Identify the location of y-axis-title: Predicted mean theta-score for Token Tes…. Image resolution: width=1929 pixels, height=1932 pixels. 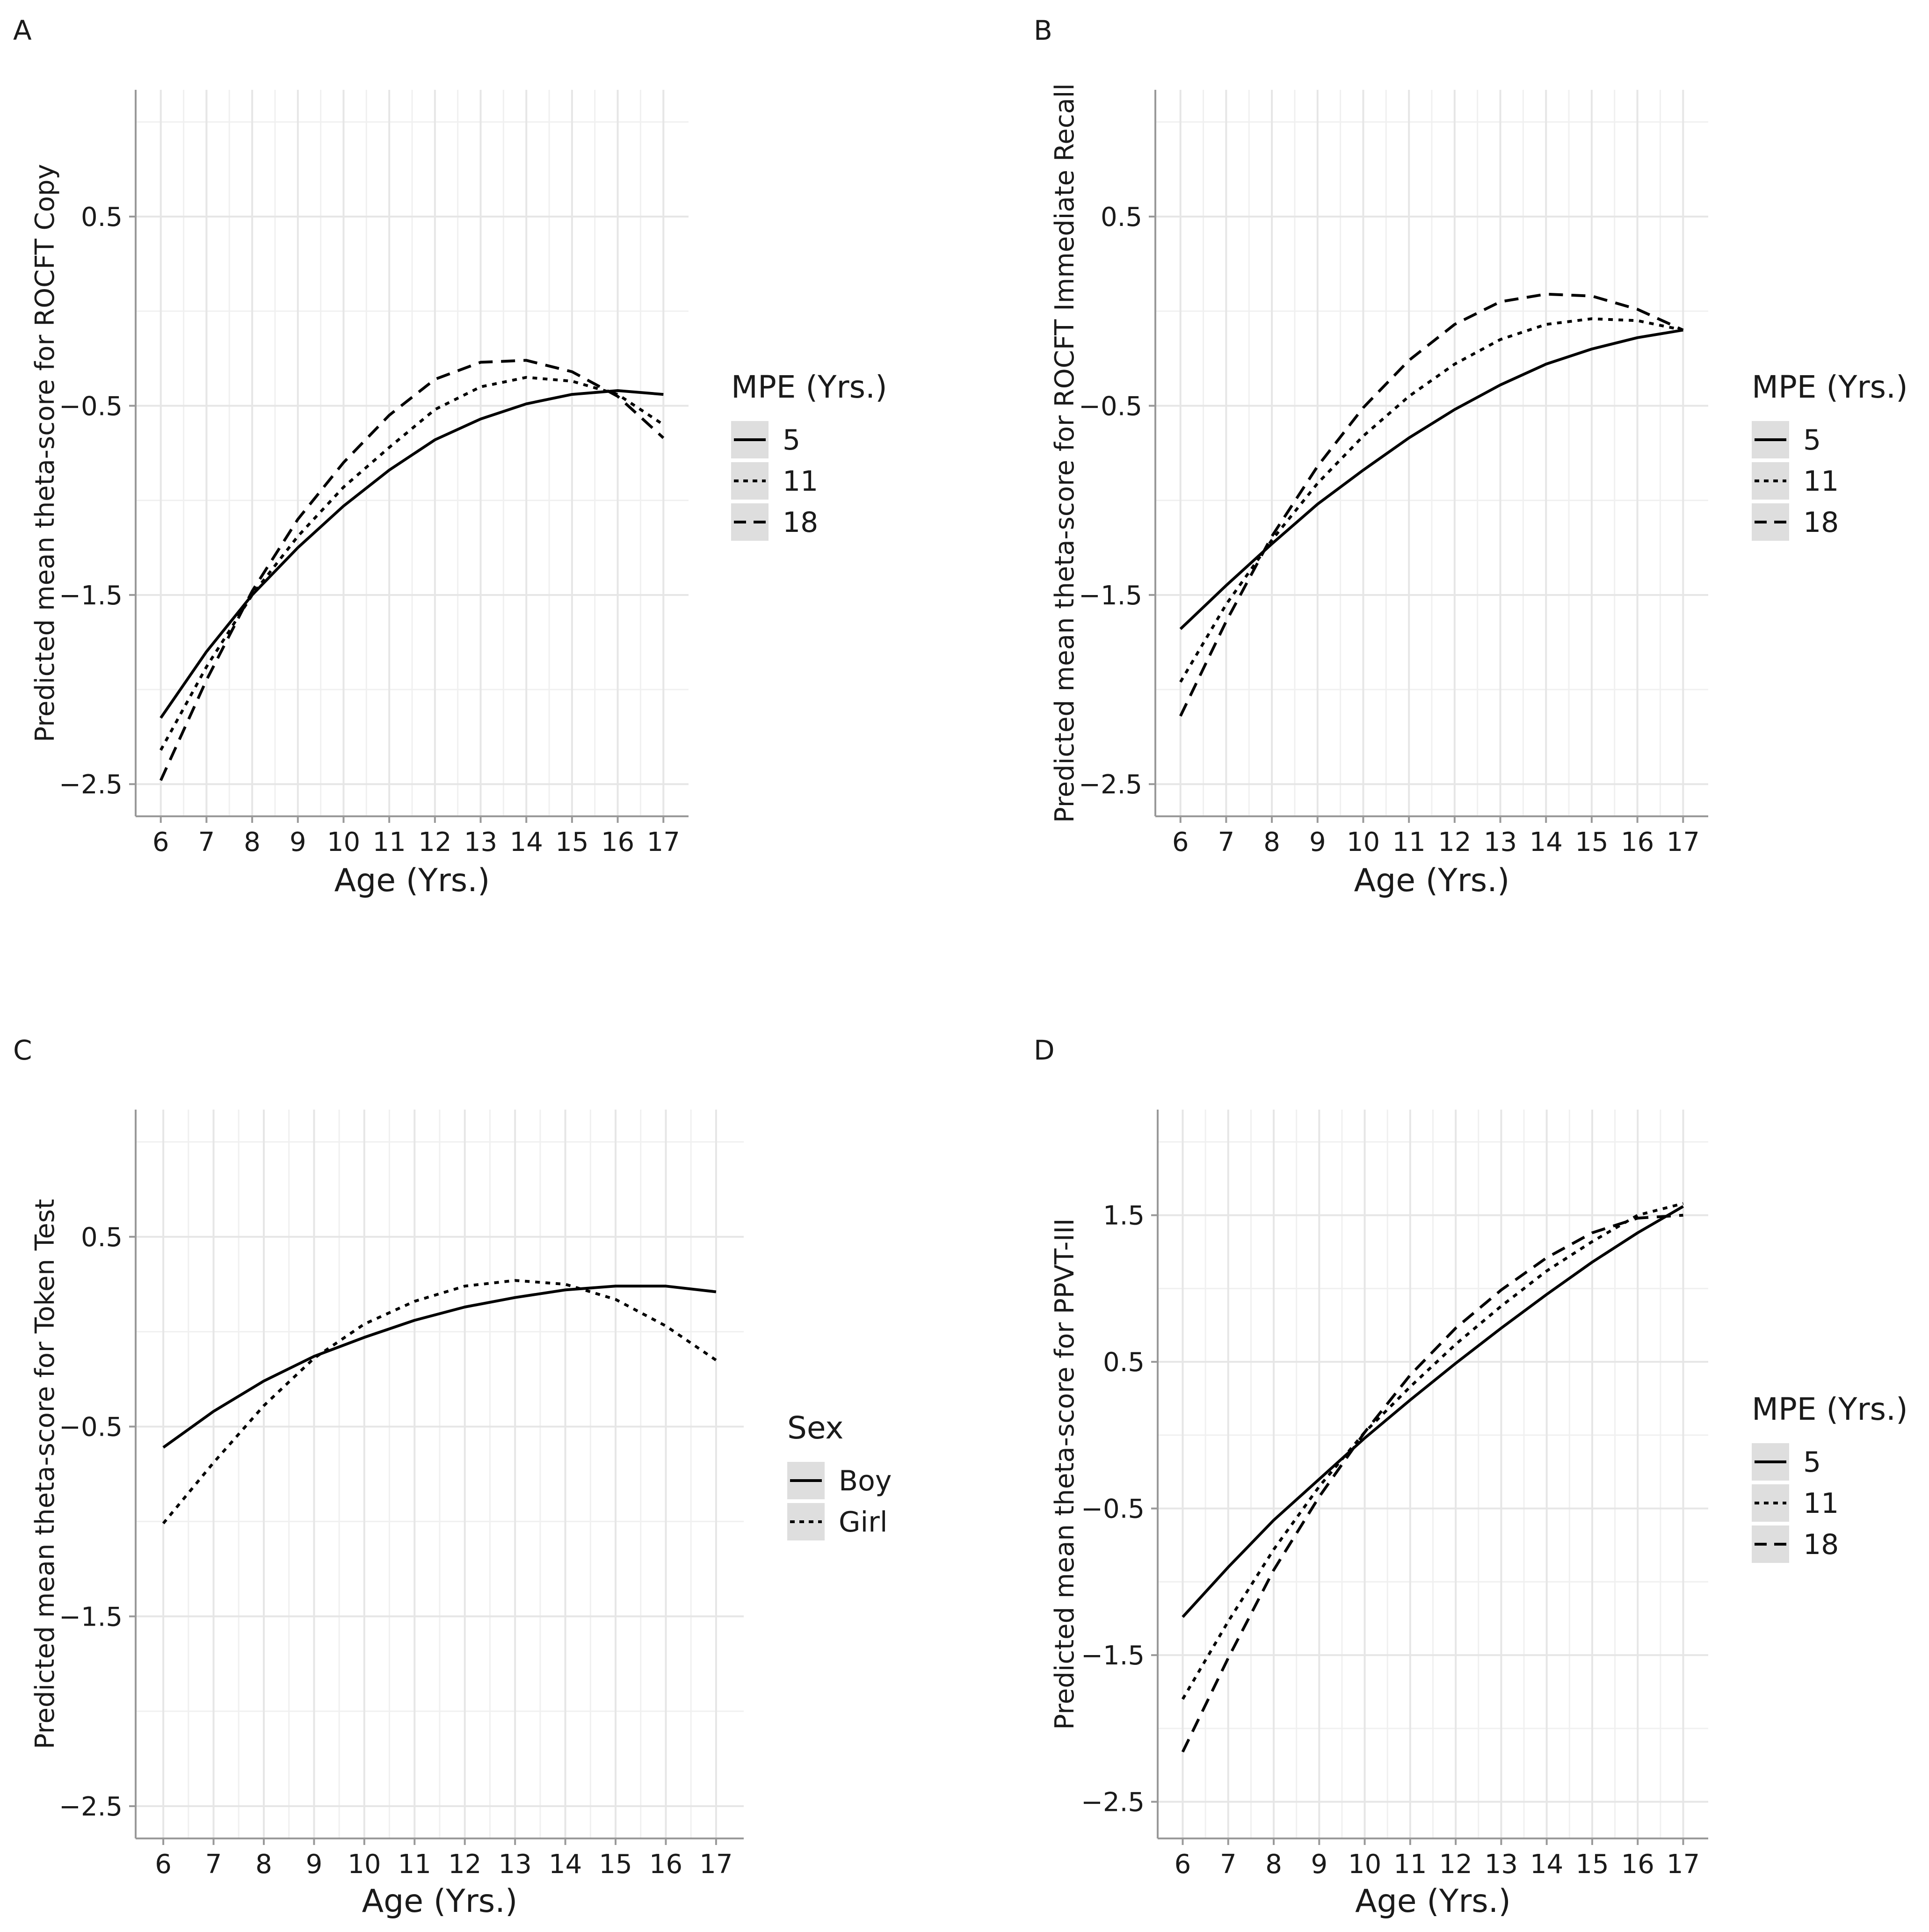
(45, 1474).